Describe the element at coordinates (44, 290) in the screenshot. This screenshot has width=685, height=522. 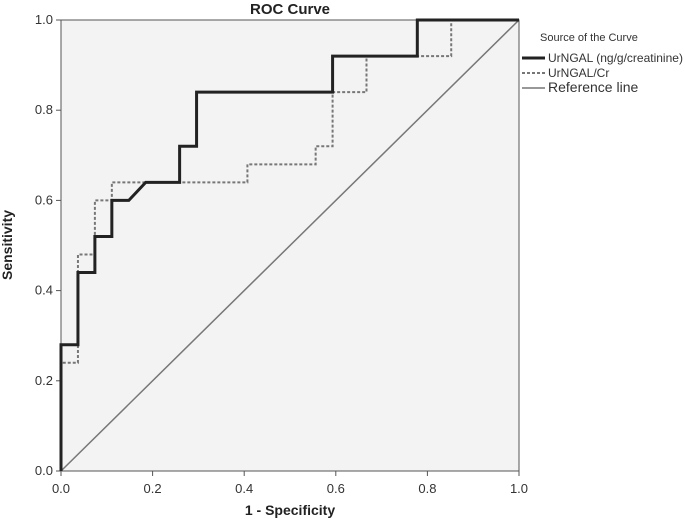
I see `y-tick-label: 0.4` at that location.